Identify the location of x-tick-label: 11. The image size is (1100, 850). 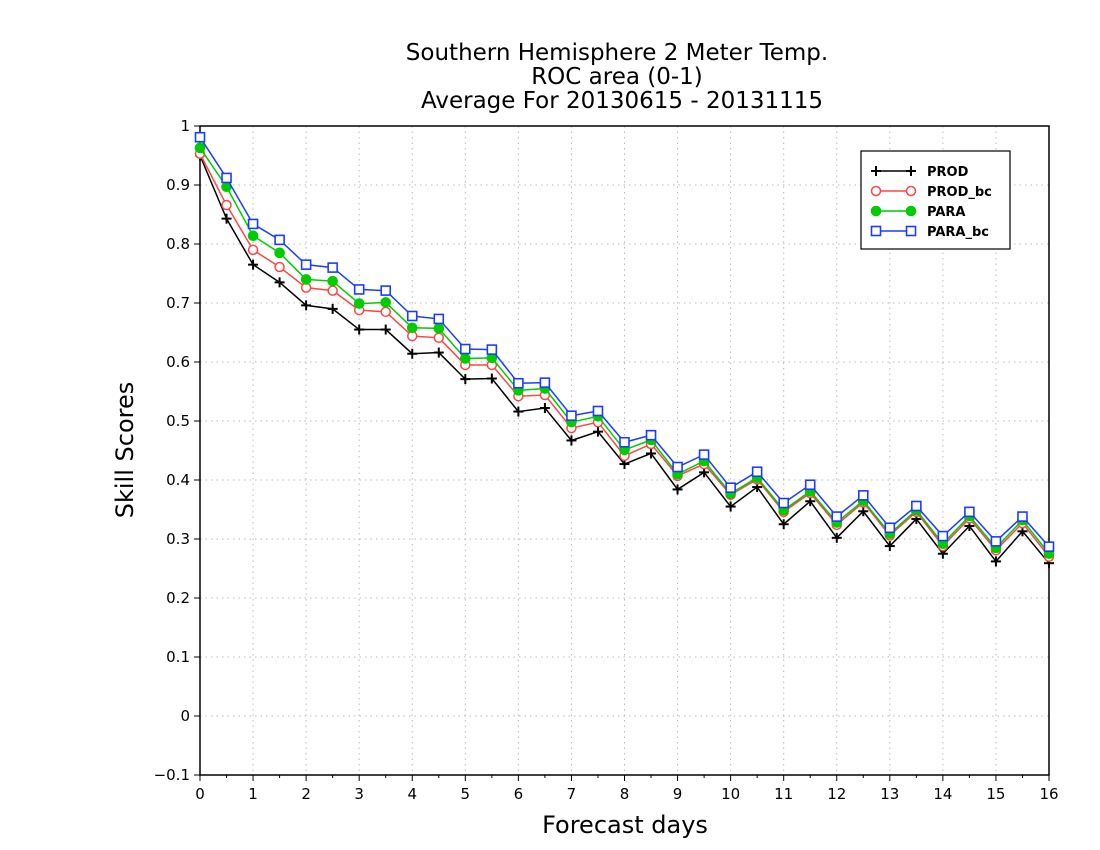
(783, 794).